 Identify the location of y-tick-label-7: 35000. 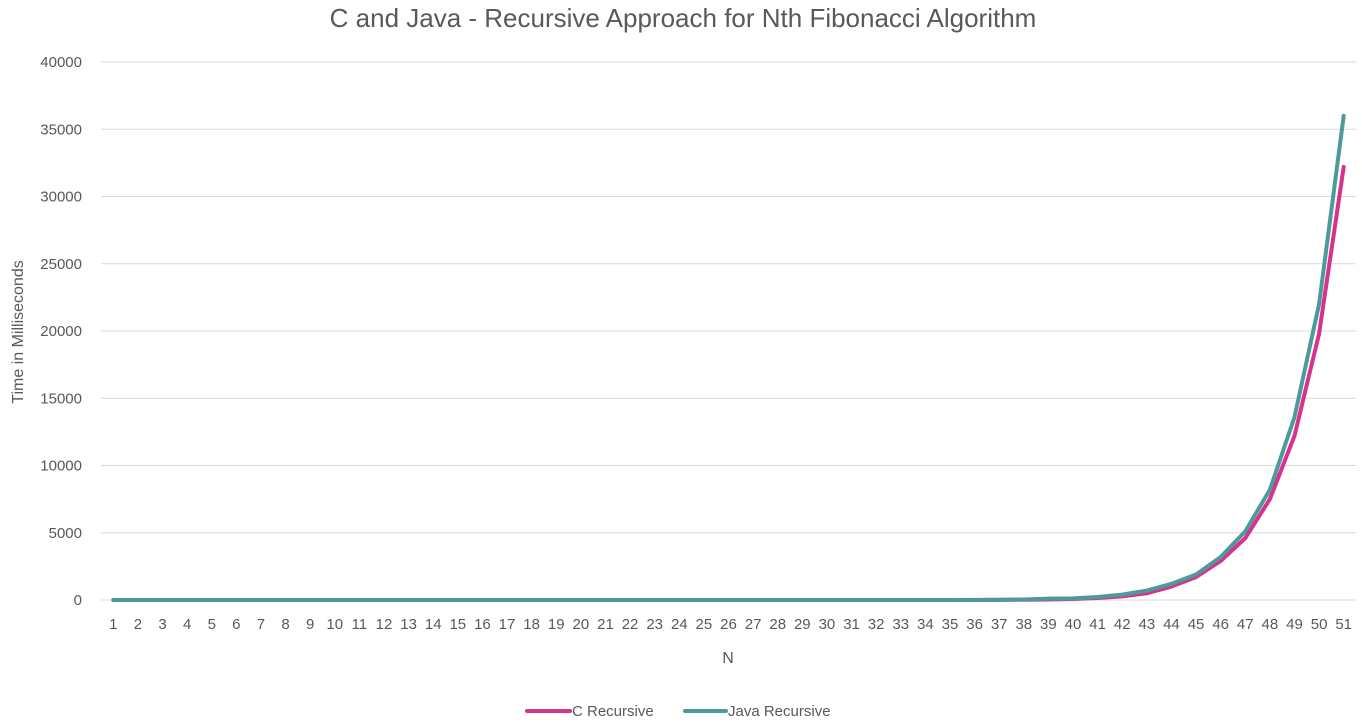
(61, 129).